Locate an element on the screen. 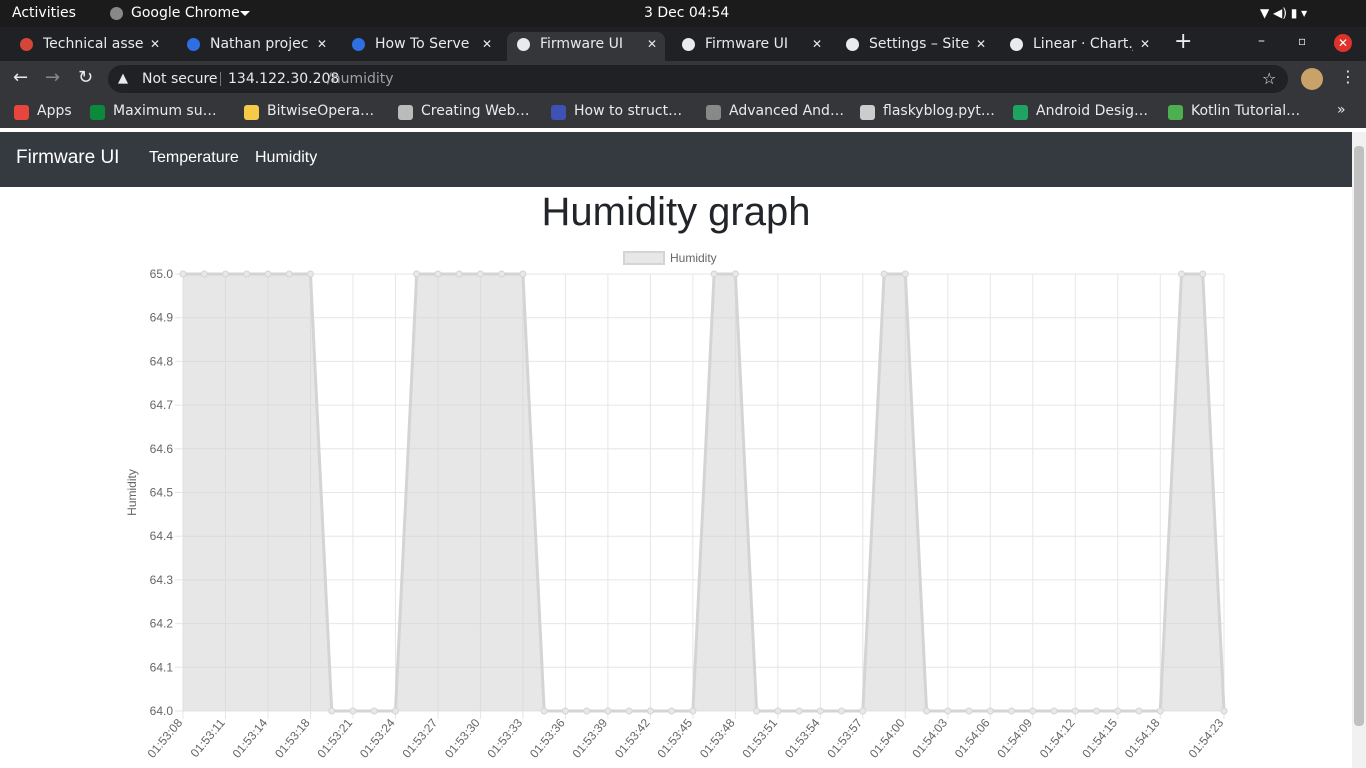 The height and width of the screenshot is (768, 1366). forward: → is located at coordinates (53, 77).